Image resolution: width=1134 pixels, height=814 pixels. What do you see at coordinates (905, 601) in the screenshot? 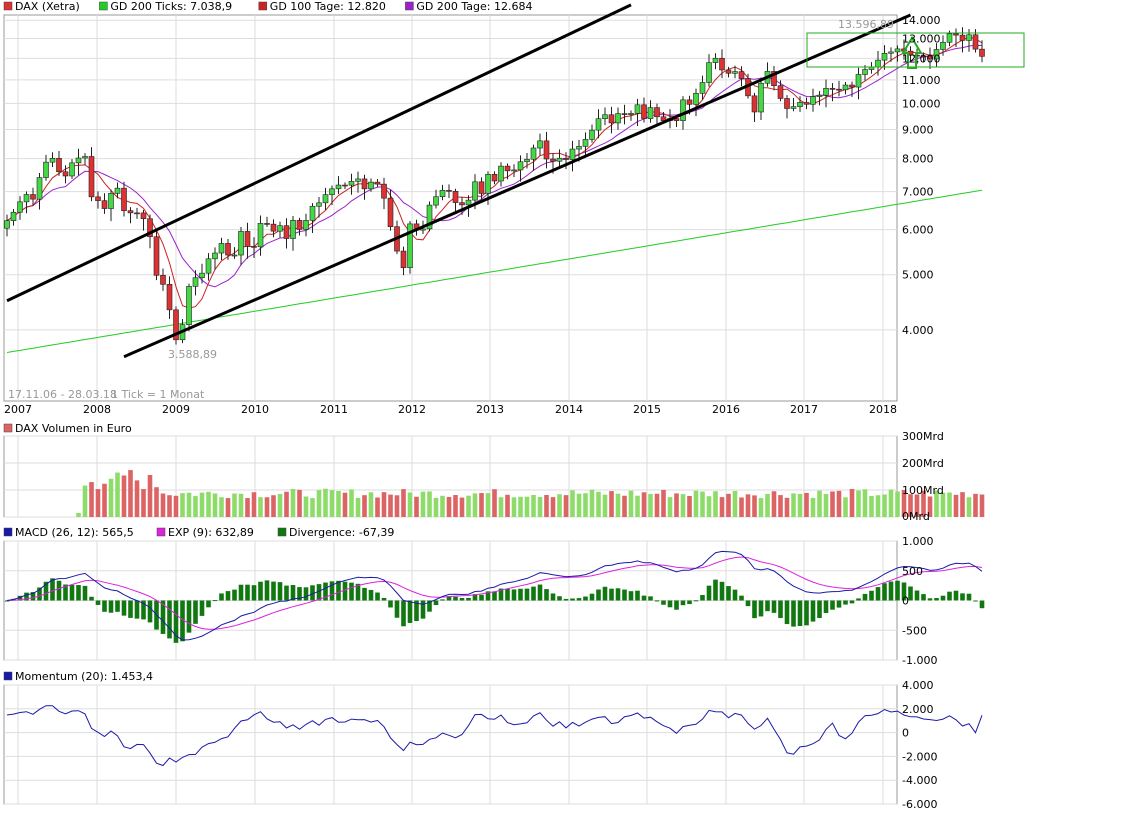
I see `y-tick-label: 0` at bounding box center [905, 601].